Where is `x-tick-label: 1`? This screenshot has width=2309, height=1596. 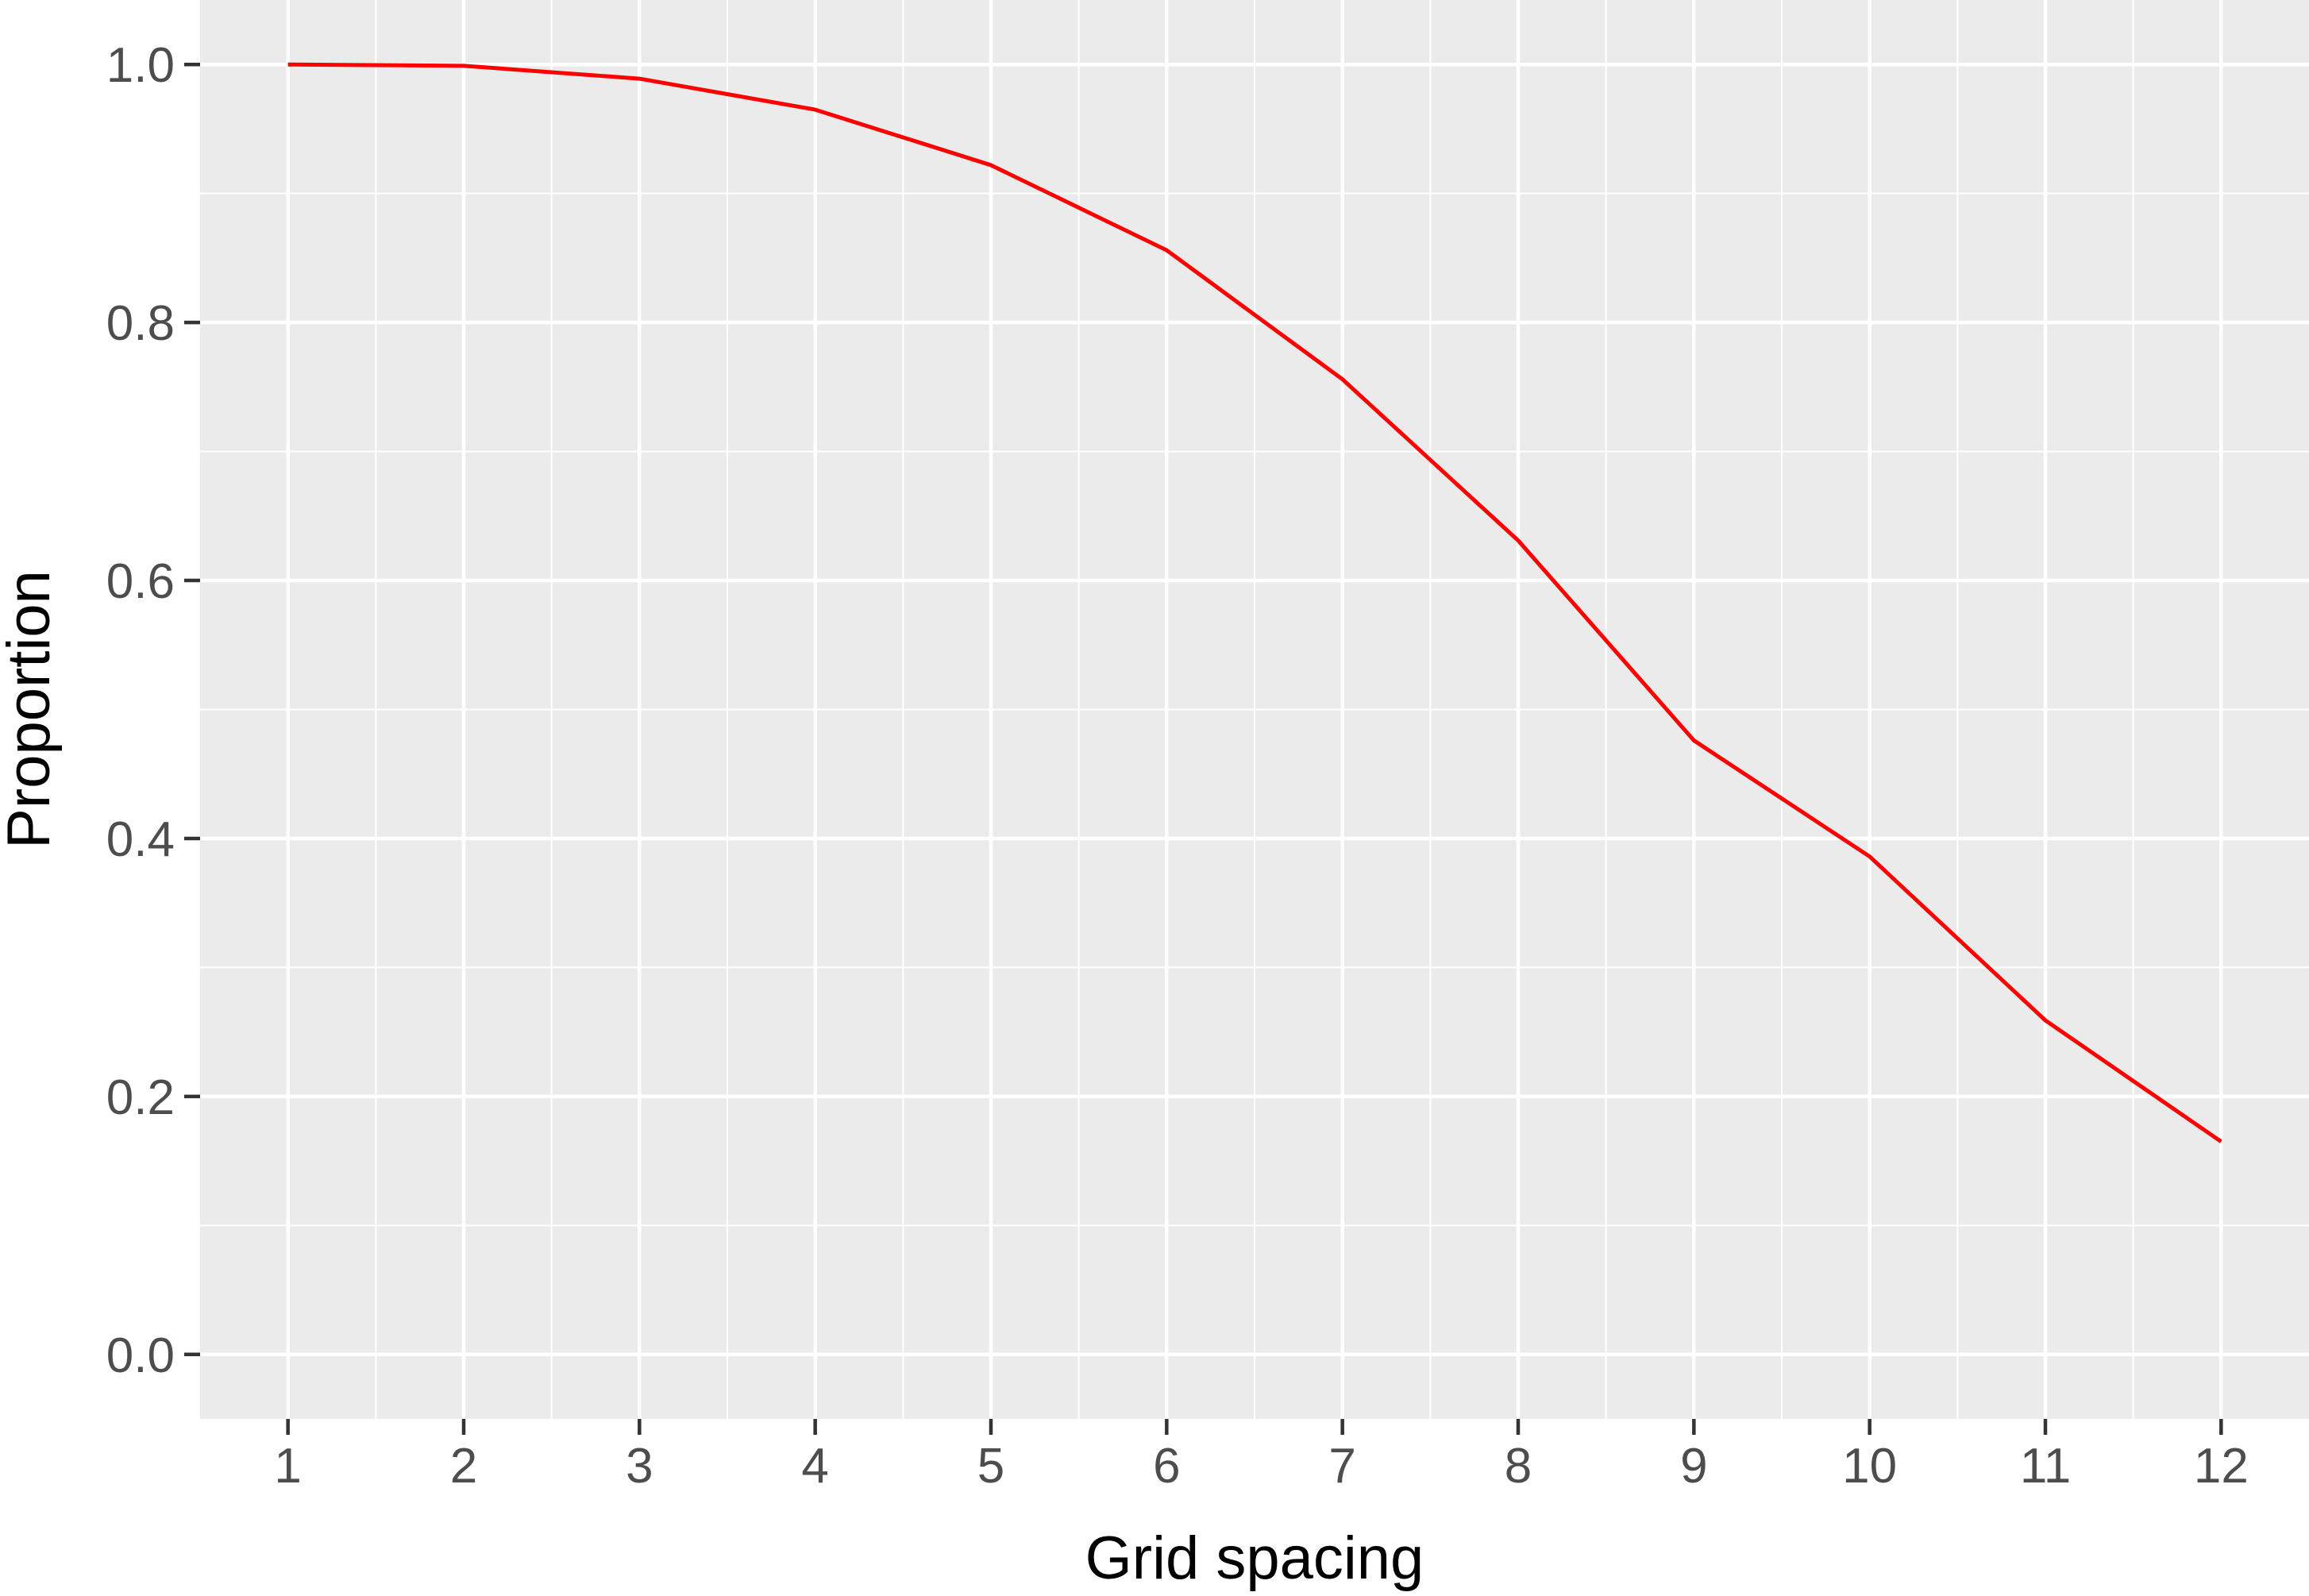
x-tick-label: 1 is located at coordinates (288, 1466).